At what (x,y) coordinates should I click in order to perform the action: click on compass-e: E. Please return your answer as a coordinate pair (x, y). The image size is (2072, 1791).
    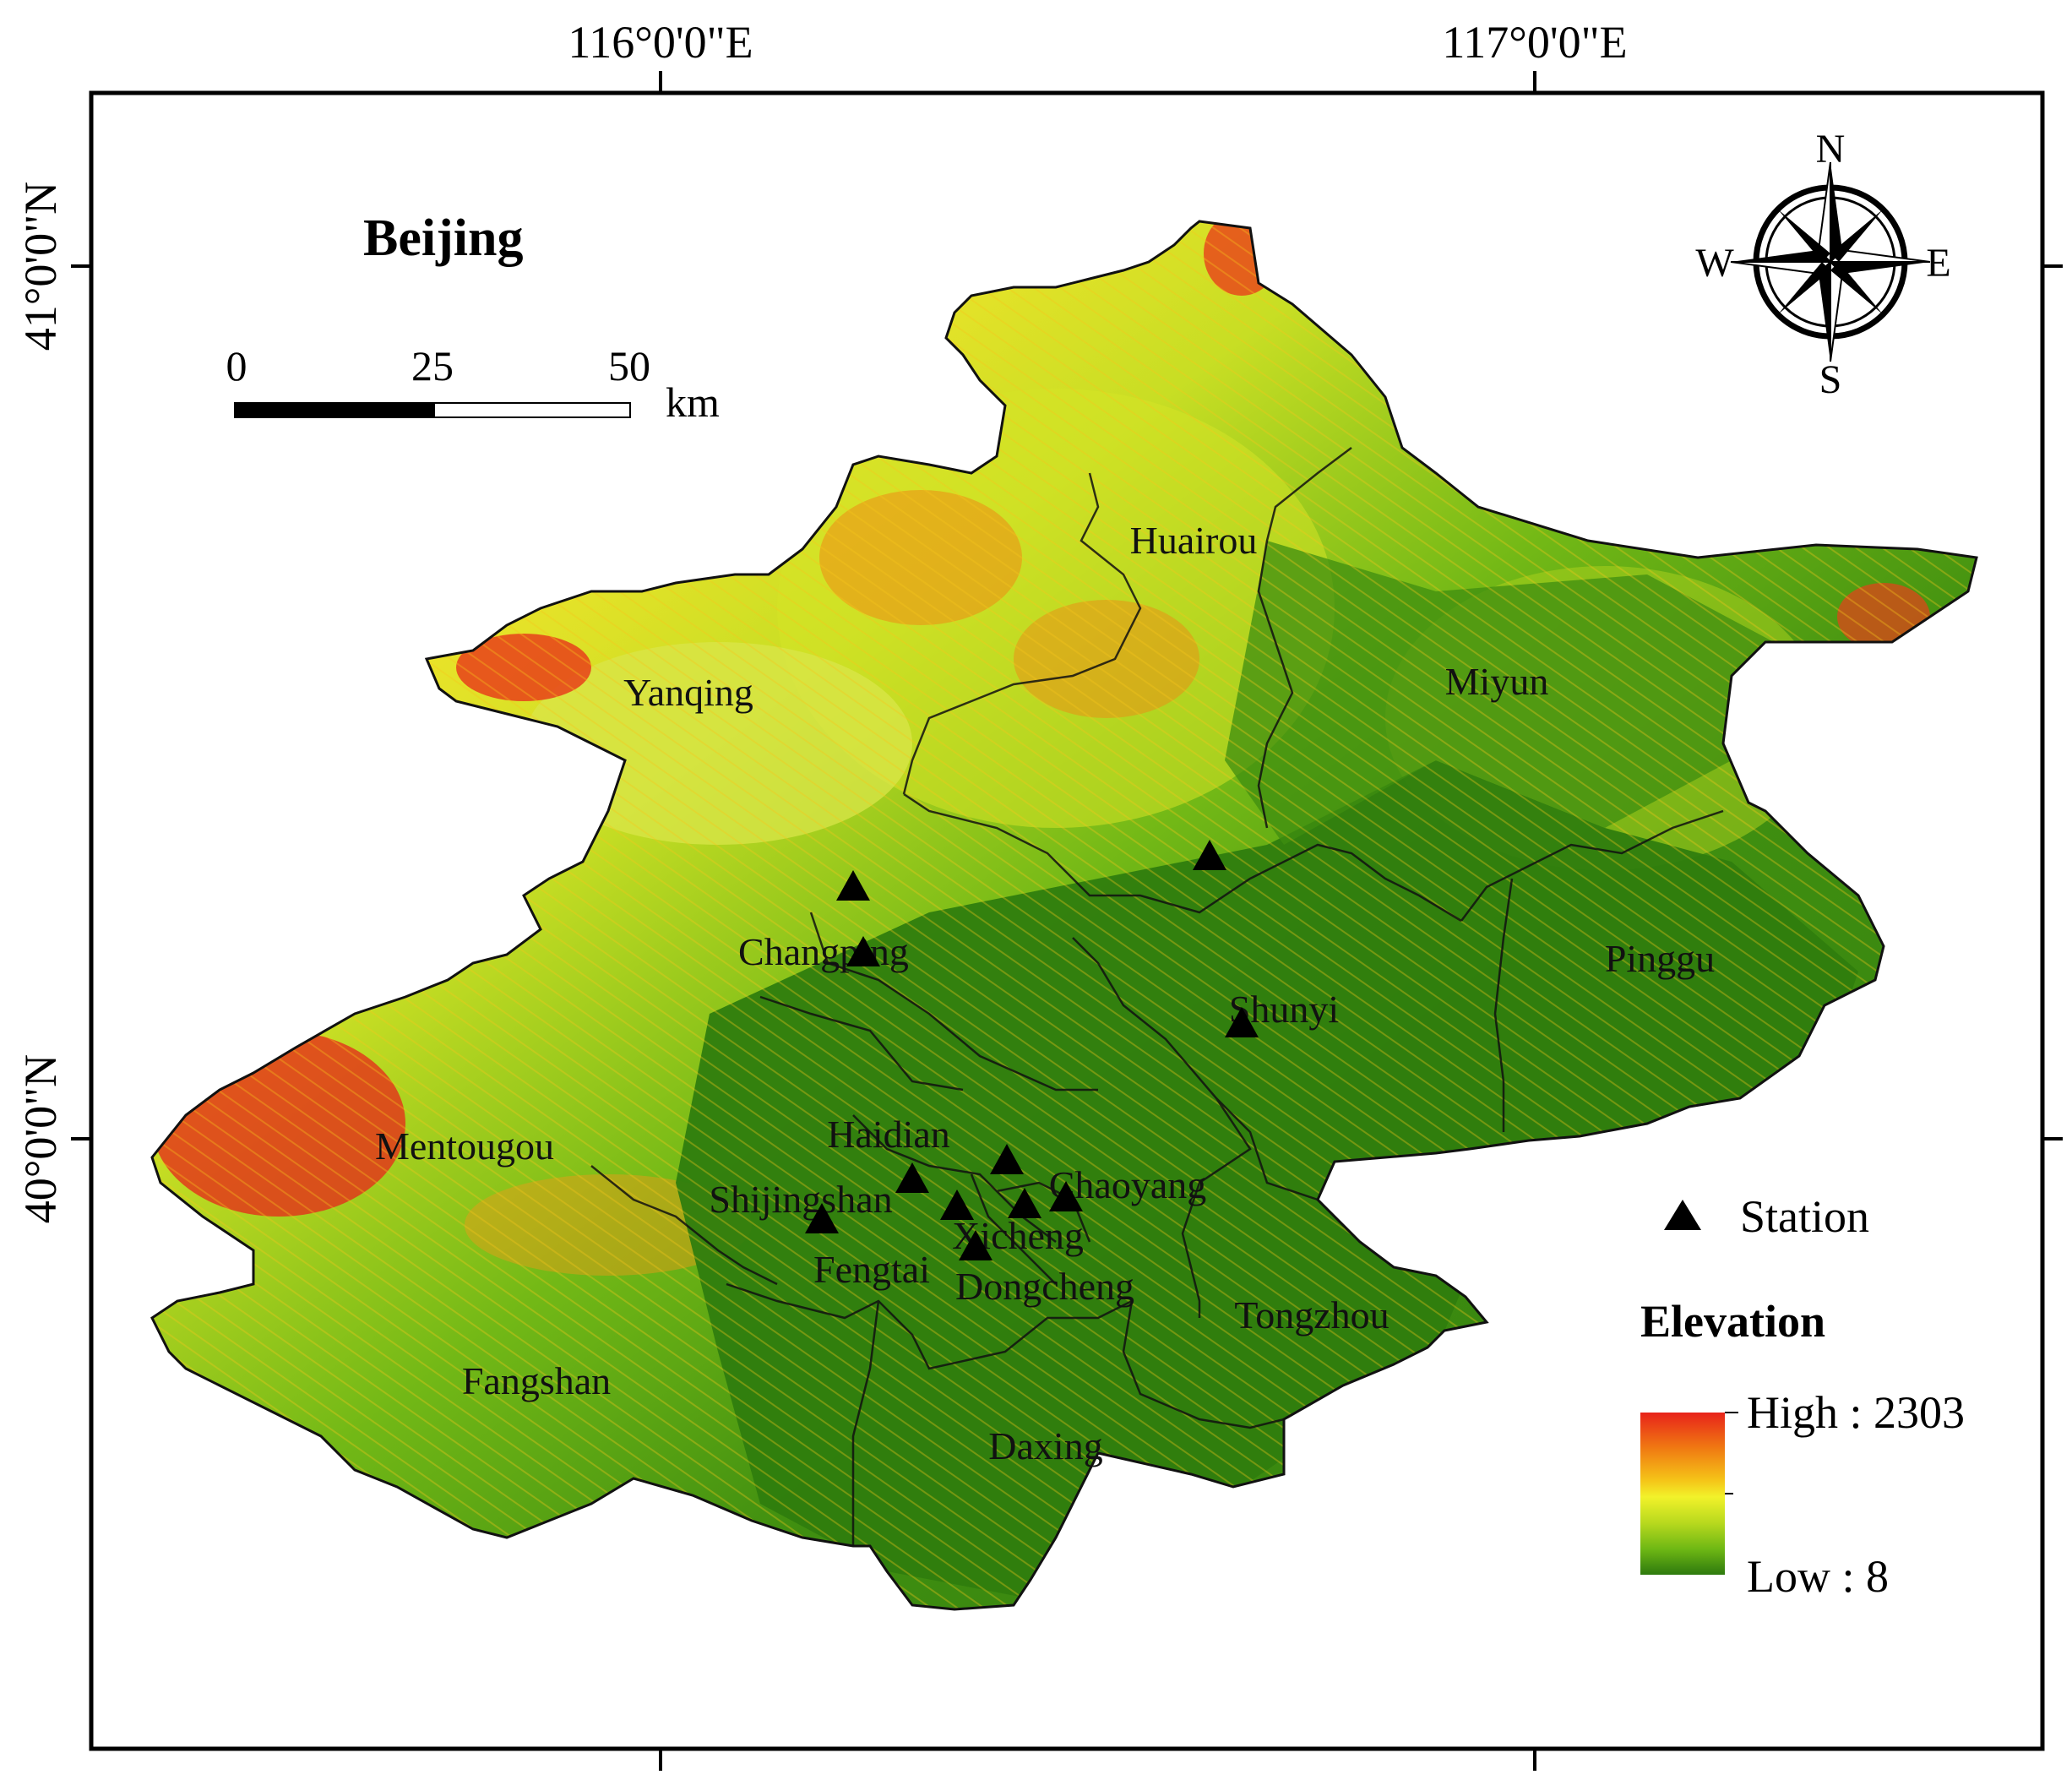
    Looking at the image, I should click on (1938, 263).